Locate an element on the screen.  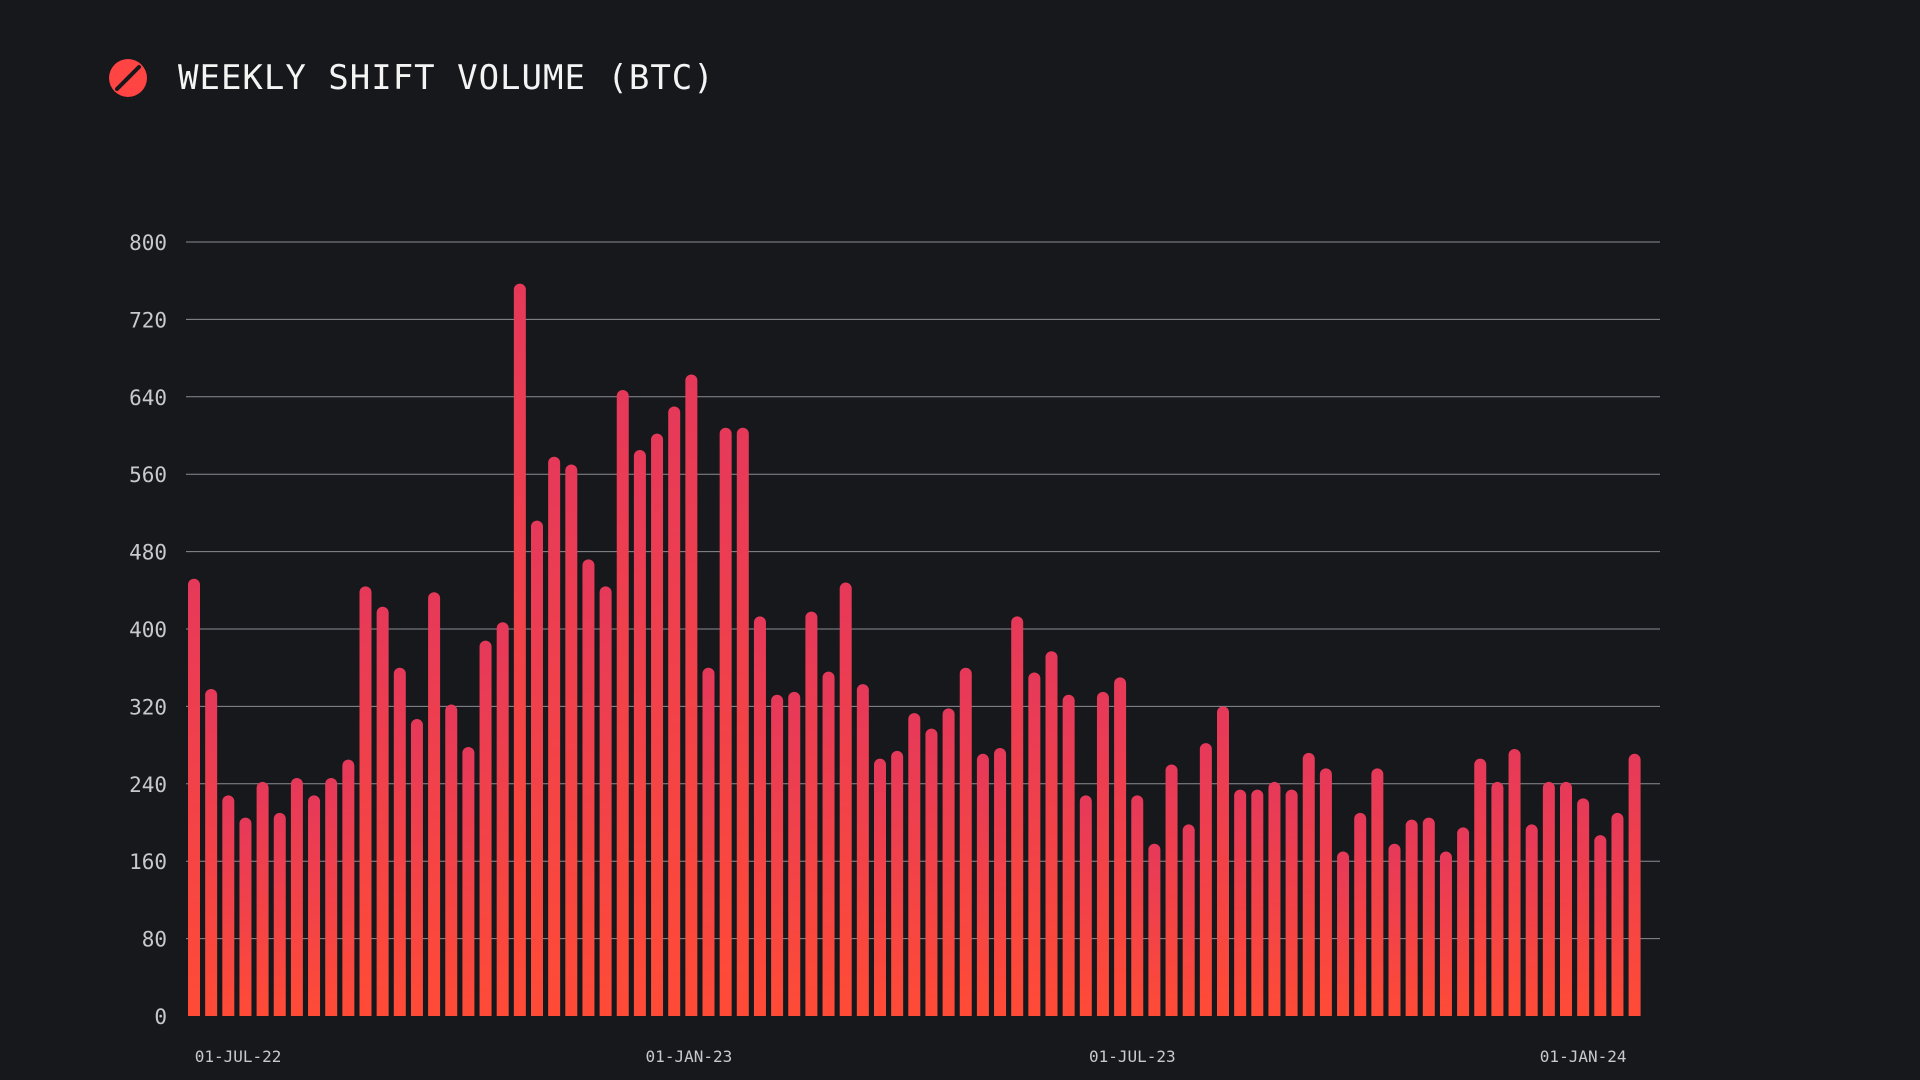
y-tick-label: 80 is located at coordinates (154, 940).